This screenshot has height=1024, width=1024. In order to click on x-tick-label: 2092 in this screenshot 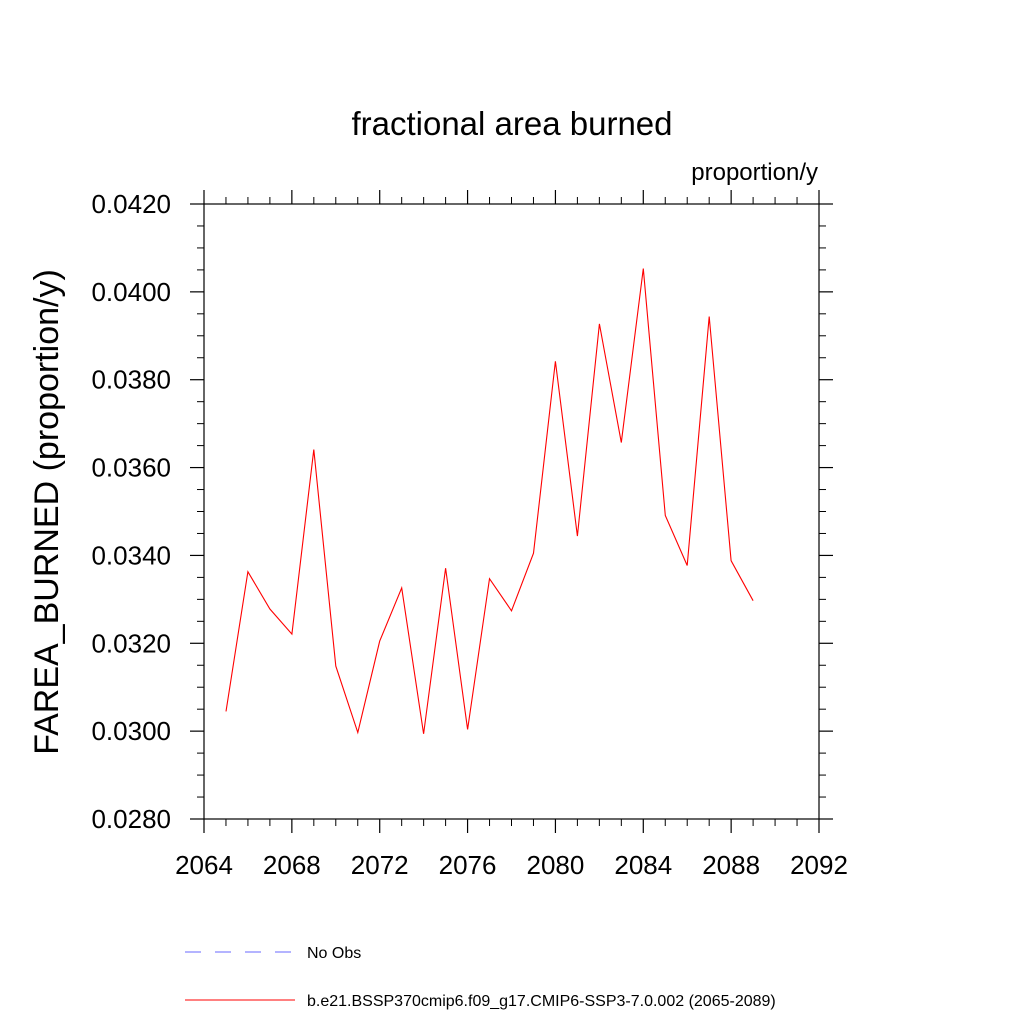, I will do `click(819, 865)`.